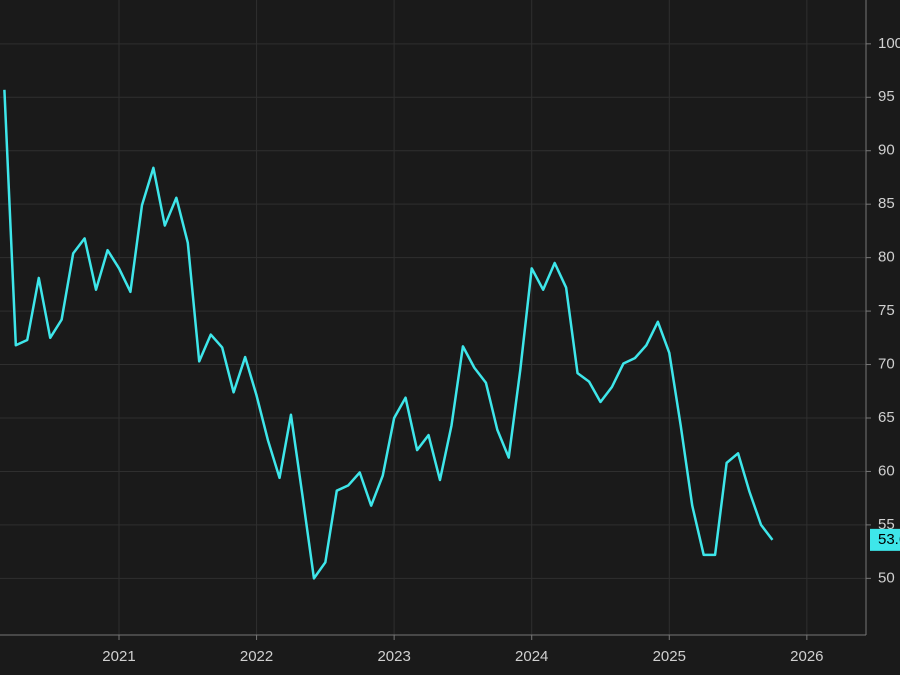 This screenshot has height=675, width=900. What do you see at coordinates (886, 96) in the screenshot?
I see `y-tick-label: 95` at bounding box center [886, 96].